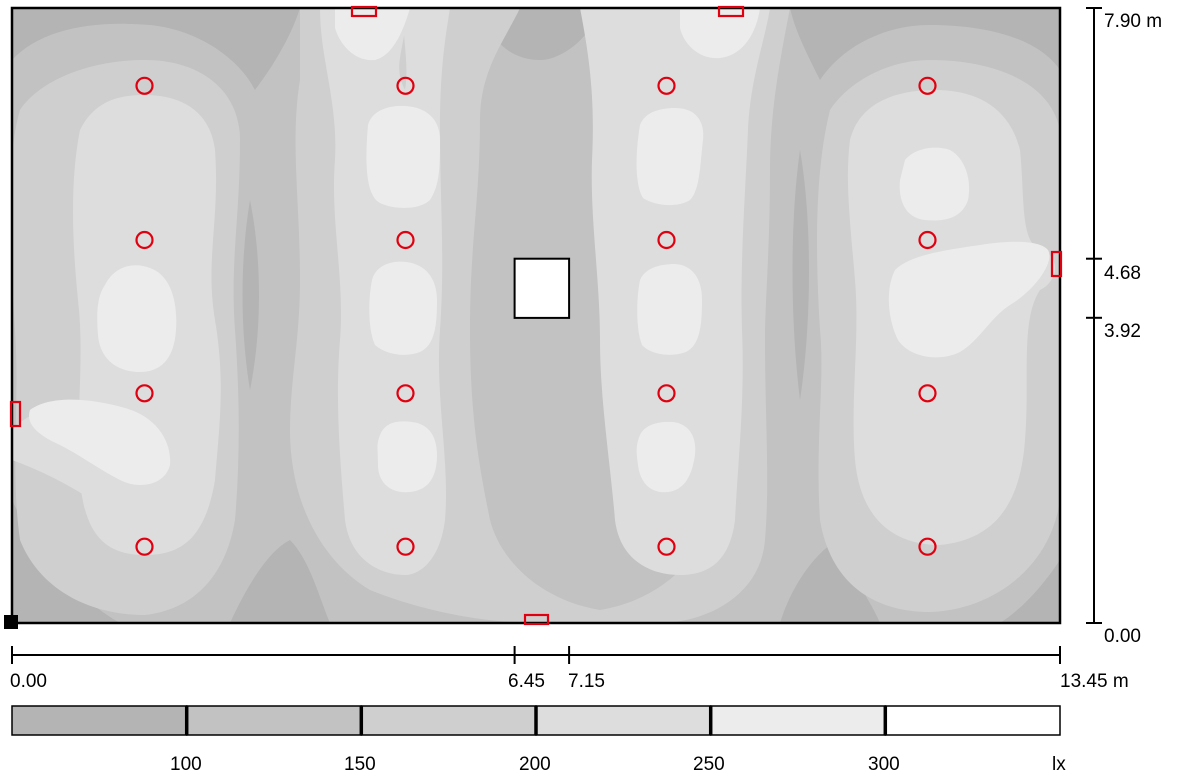  What do you see at coordinates (1094, 681) in the screenshot?
I see `x-label-3: 13.45 m` at bounding box center [1094, 681].